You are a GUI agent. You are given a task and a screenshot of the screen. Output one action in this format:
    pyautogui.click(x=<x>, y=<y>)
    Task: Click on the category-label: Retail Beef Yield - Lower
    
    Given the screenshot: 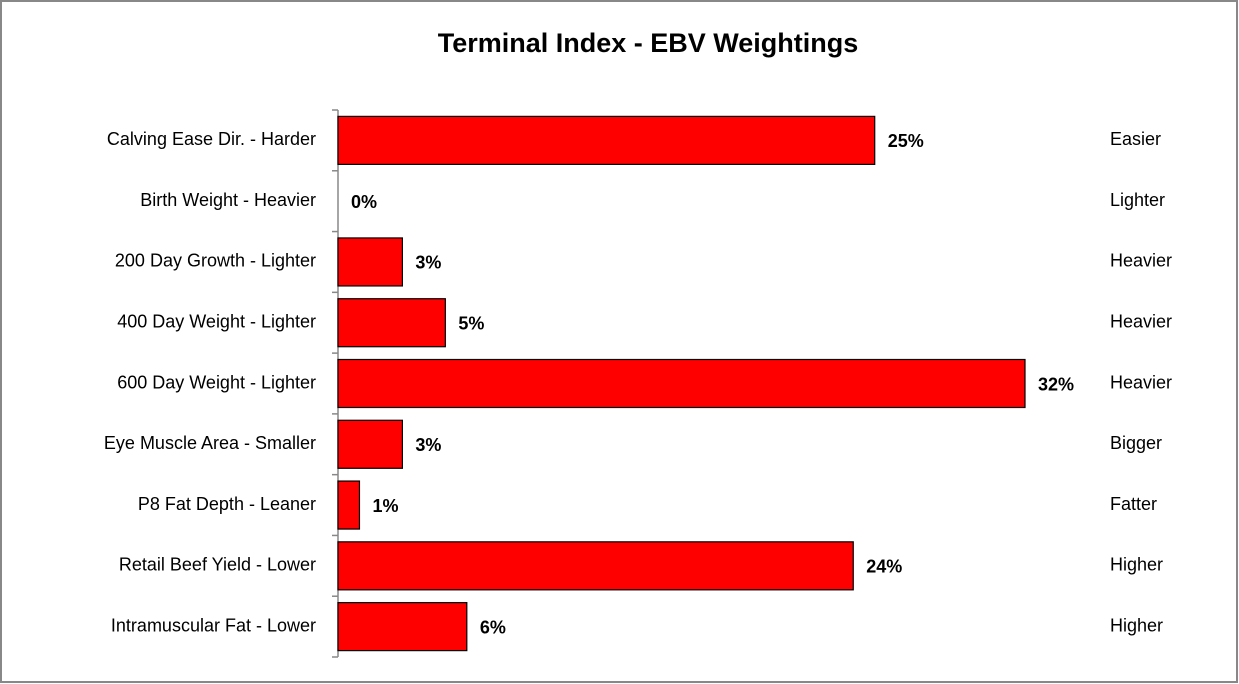 What is the action you would take?
    pyautogui.click(x=217, y=565)
    